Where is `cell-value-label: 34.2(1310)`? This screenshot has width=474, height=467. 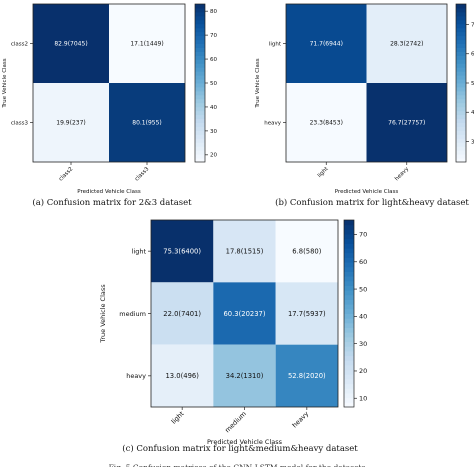
cell-value-label: 34.2(1310) is located at coordinates (245, 376).